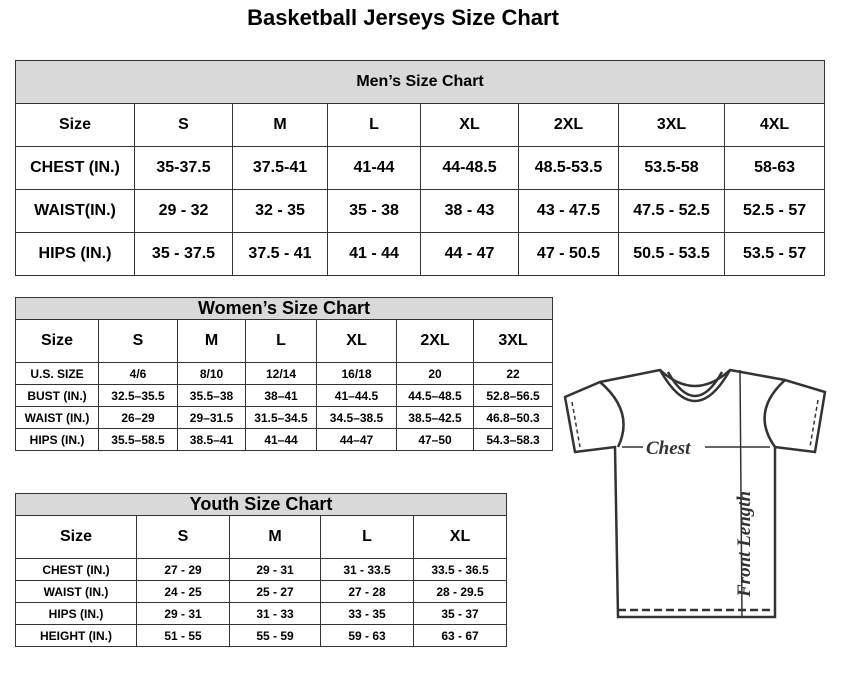  What do you see at coordinates (275, 591) in the screenshot?
I see `cell-value: 25 - 27` at bounding box center [275, 591].